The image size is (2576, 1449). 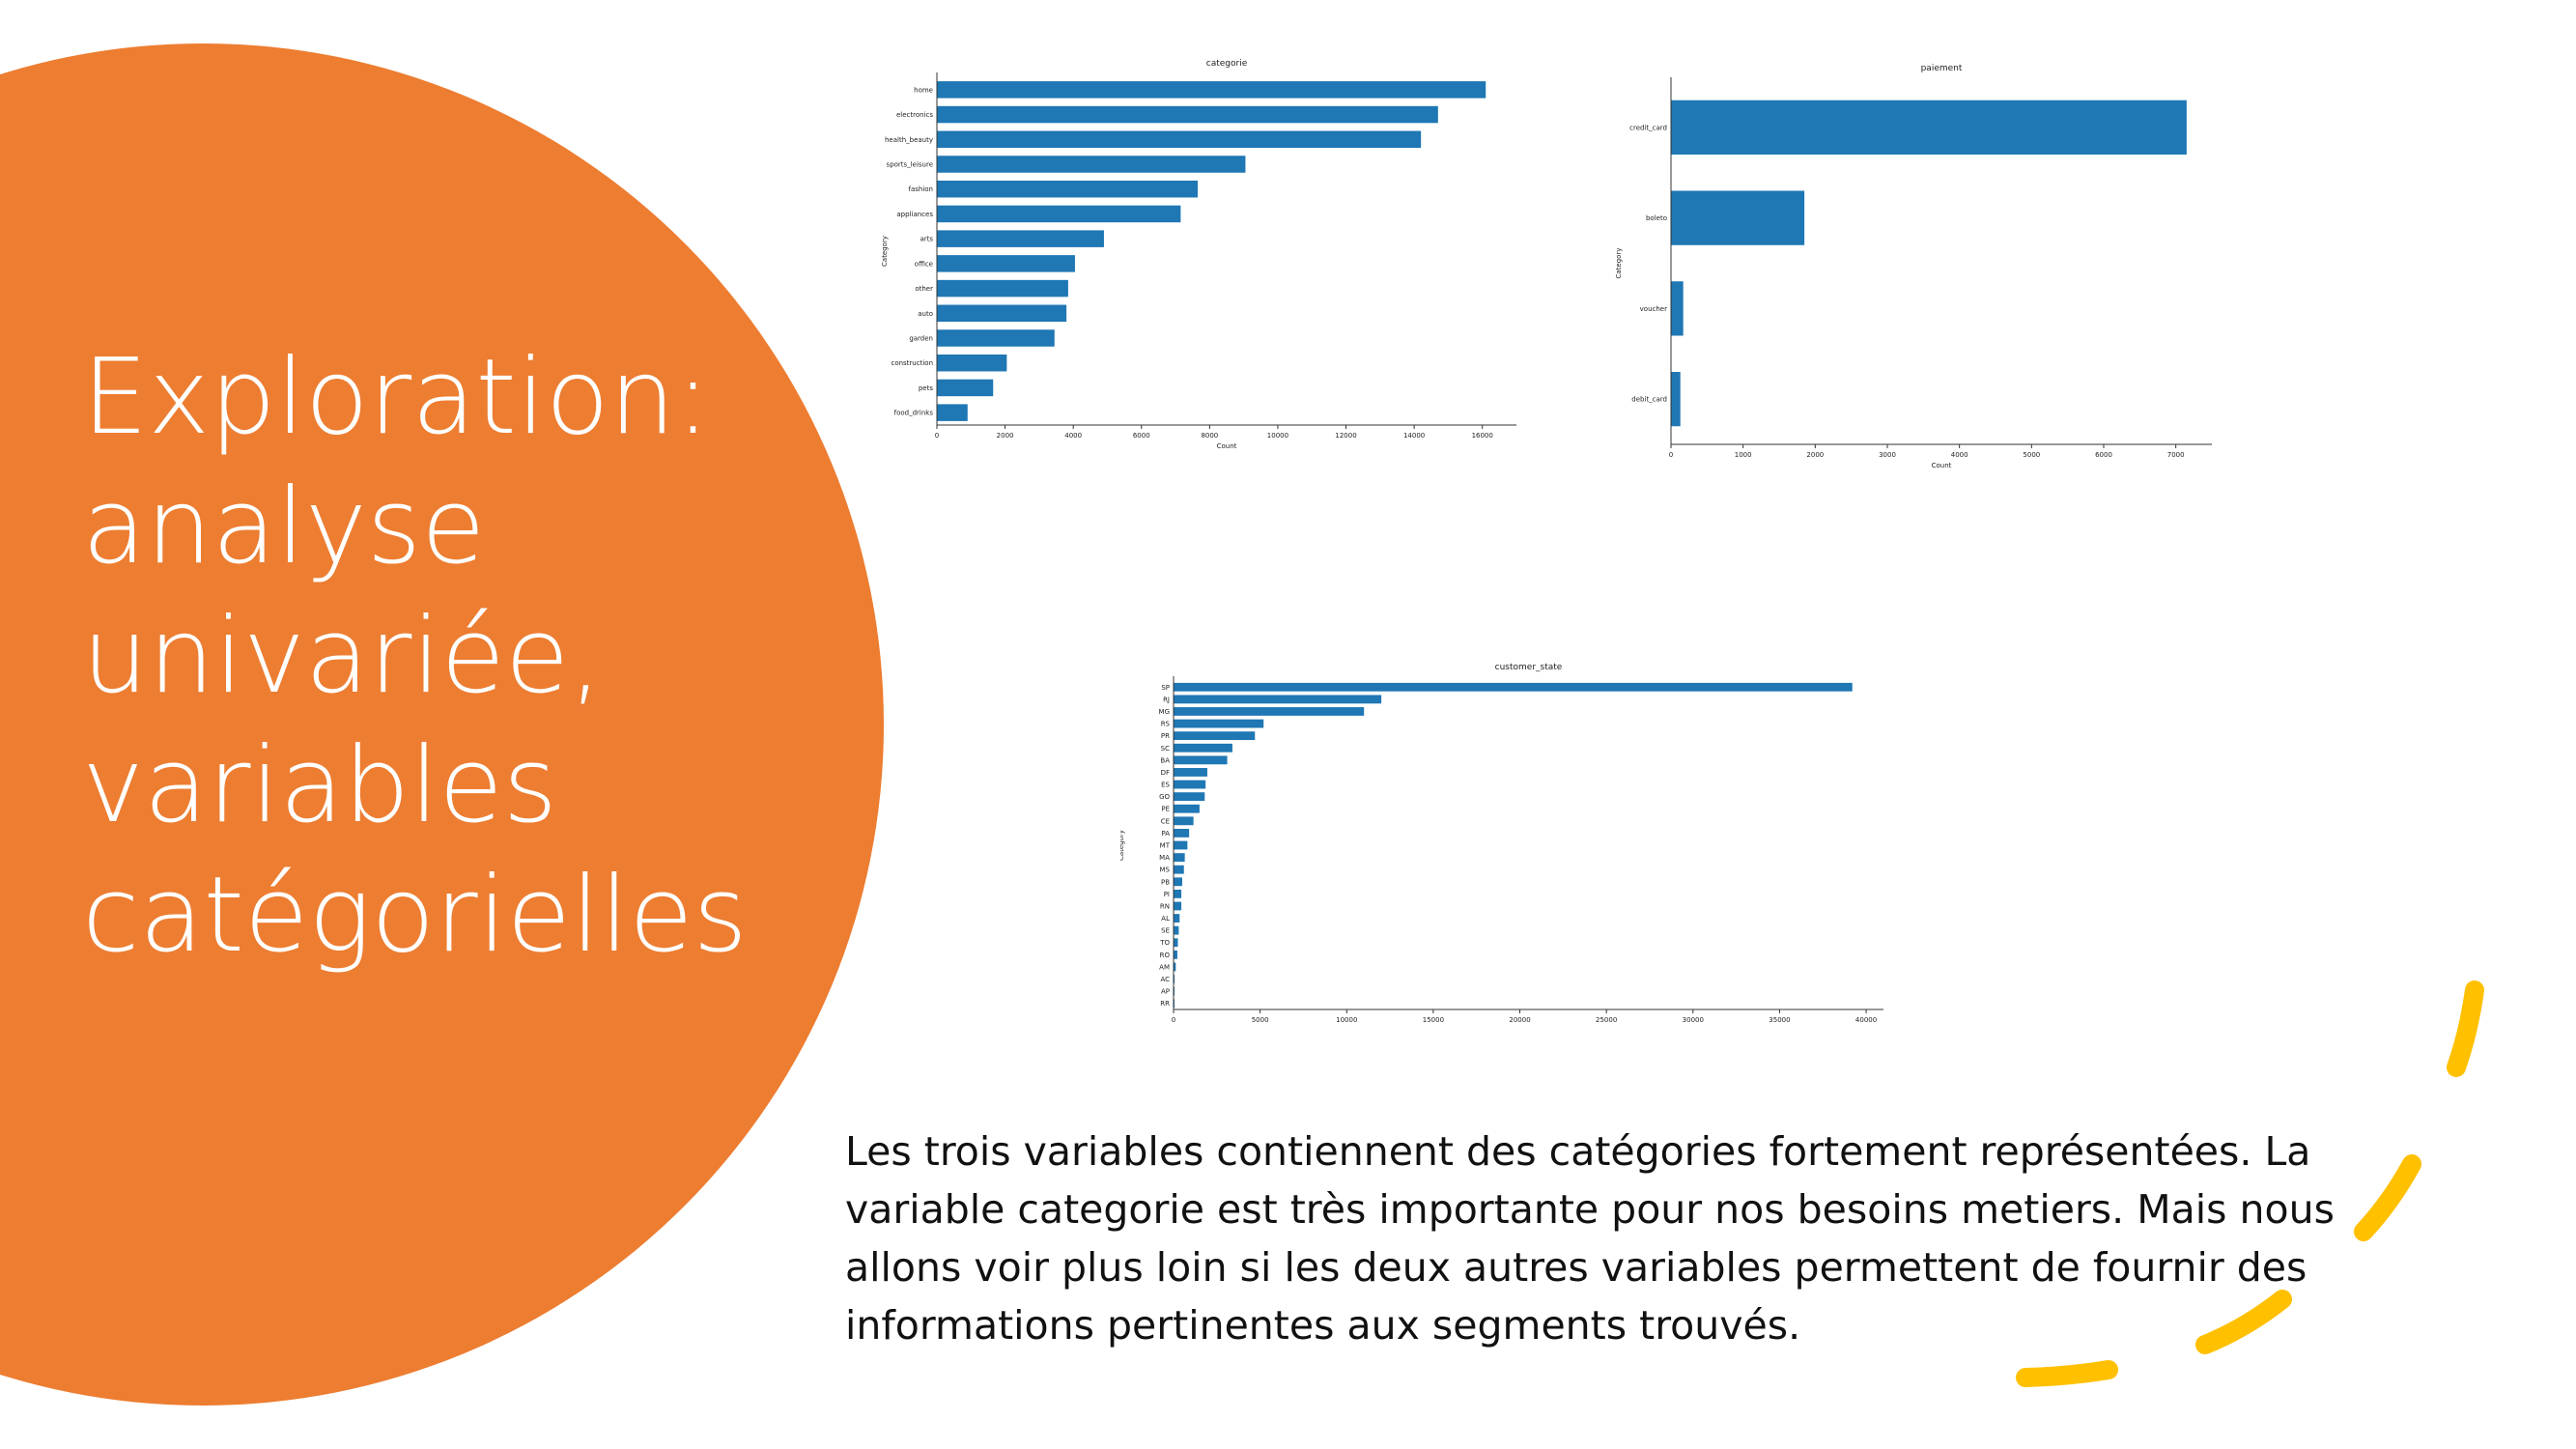 What do you see at coordinates (1227, 64) in the screenshot?
I see `chart-title: categorie` at bounding box center [1227, 64].